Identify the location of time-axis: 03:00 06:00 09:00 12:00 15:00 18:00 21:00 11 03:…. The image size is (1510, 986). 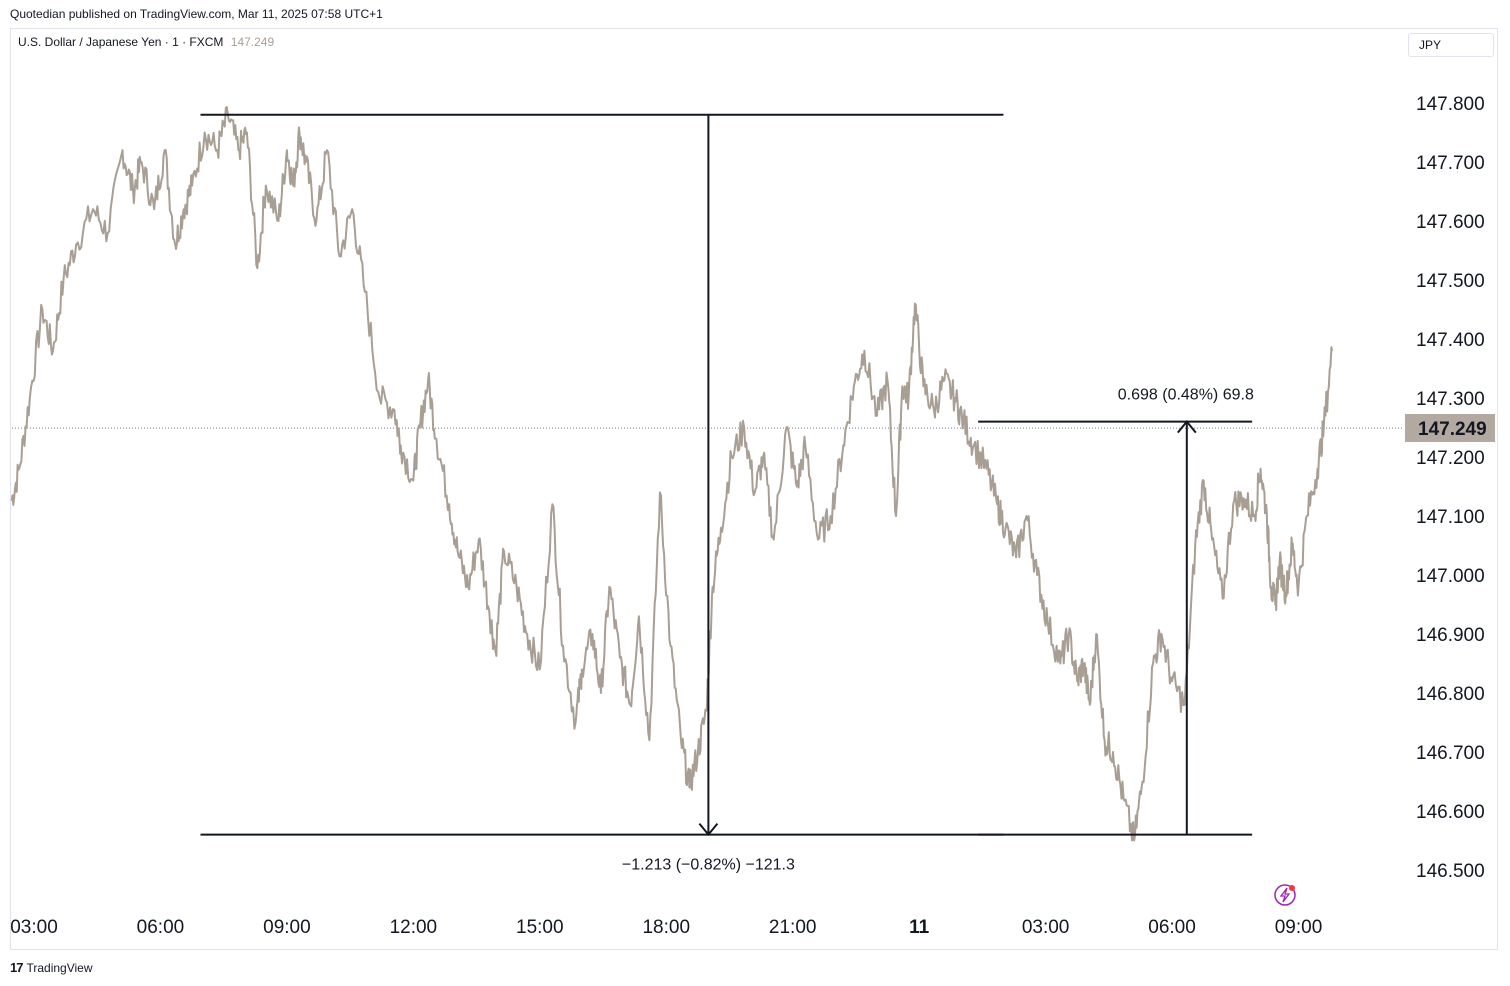
(666, 927).